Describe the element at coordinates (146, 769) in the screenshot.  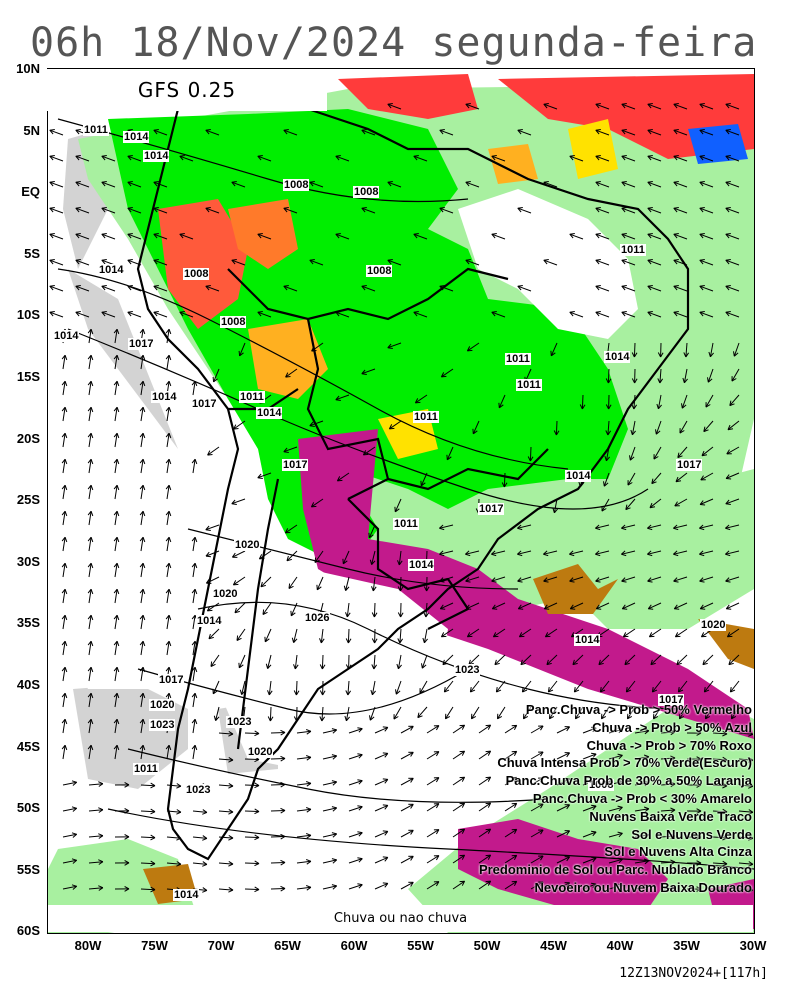
I see `isobar-label: 1011` at that location.